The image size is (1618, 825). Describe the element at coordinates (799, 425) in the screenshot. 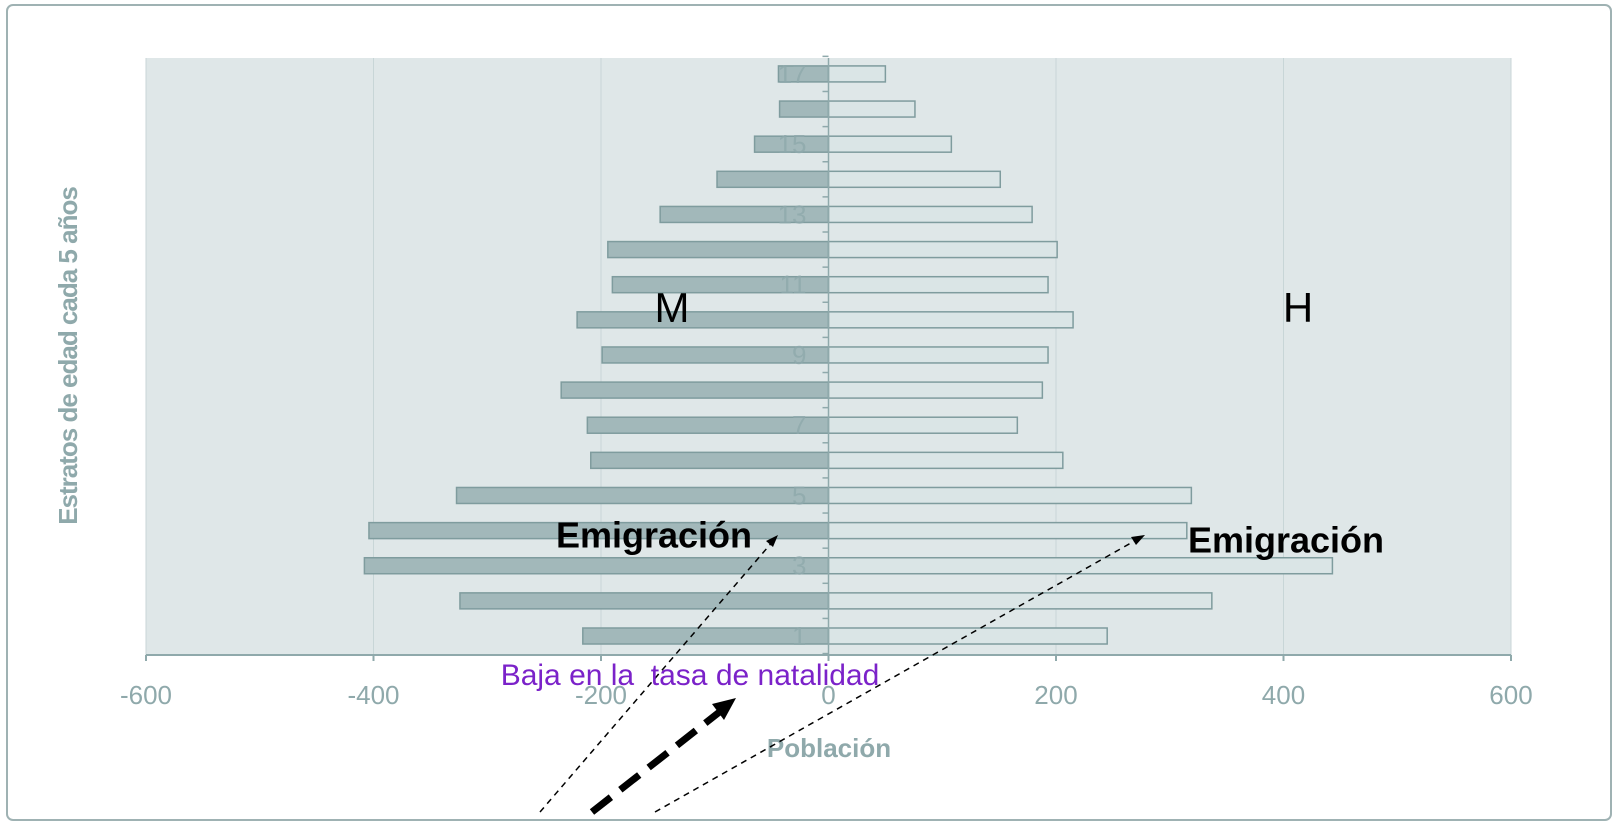

I see `y-tick-label: 7` at that location.